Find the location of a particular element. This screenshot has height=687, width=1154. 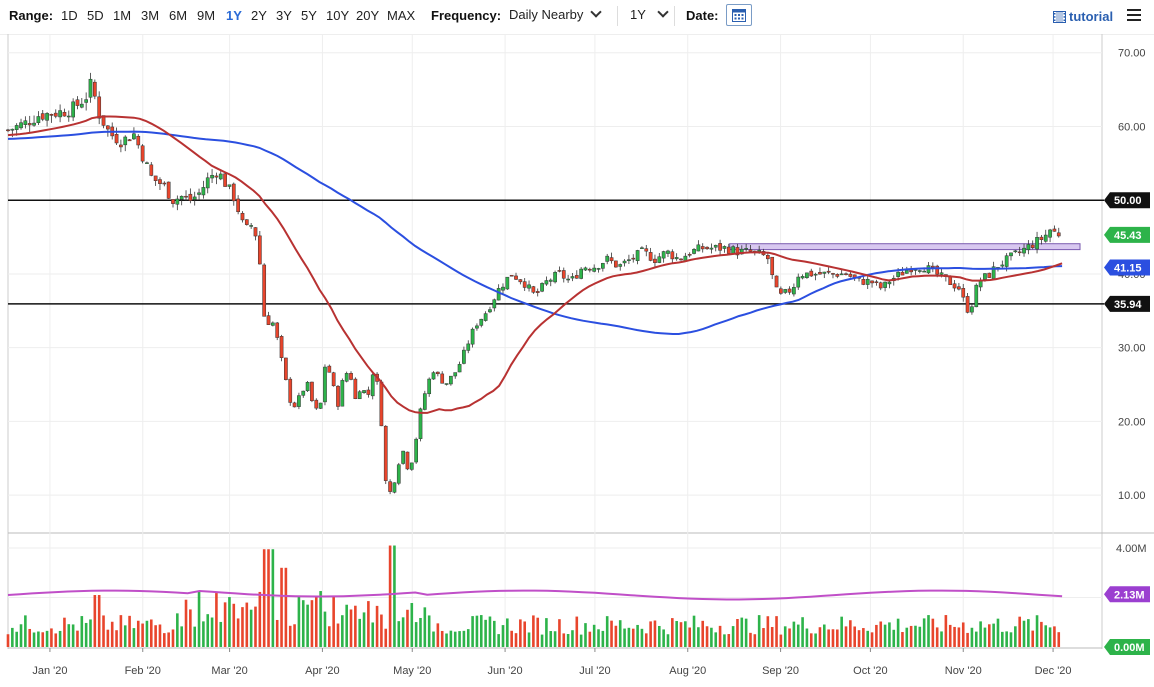

range-button-3y: 3Y is located at coordinates (284, 15).